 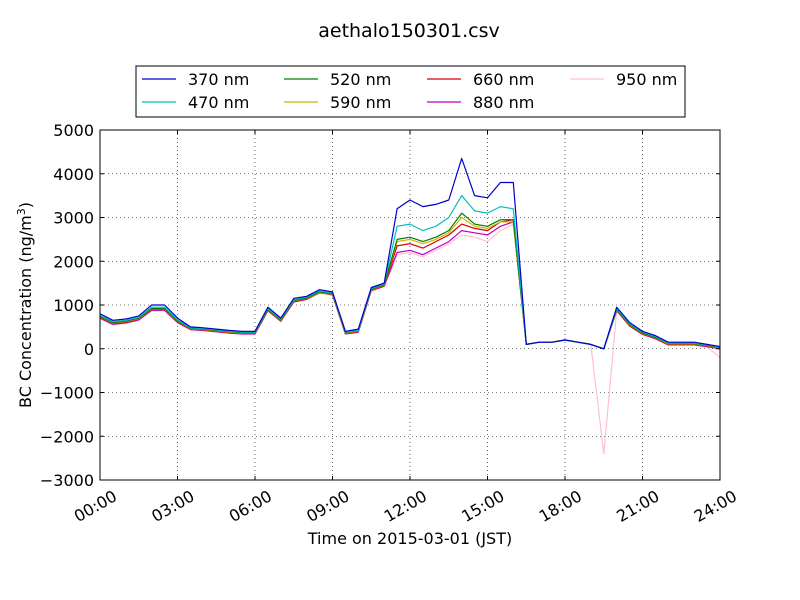 I want to click on x-tick-label: 21:00, so click(x=637, y=506).